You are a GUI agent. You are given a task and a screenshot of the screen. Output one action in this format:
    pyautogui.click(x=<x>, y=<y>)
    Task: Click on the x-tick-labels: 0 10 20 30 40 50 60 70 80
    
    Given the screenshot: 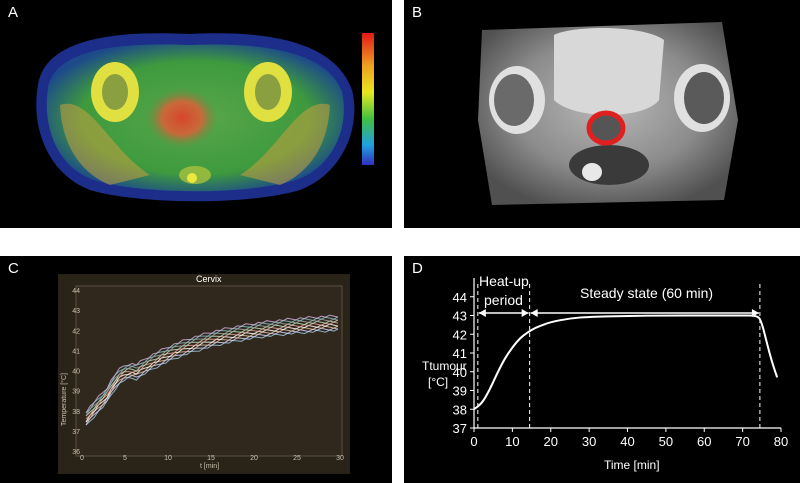 What is the action you would take?
    pyautogui.click(x=629, y=438)
    